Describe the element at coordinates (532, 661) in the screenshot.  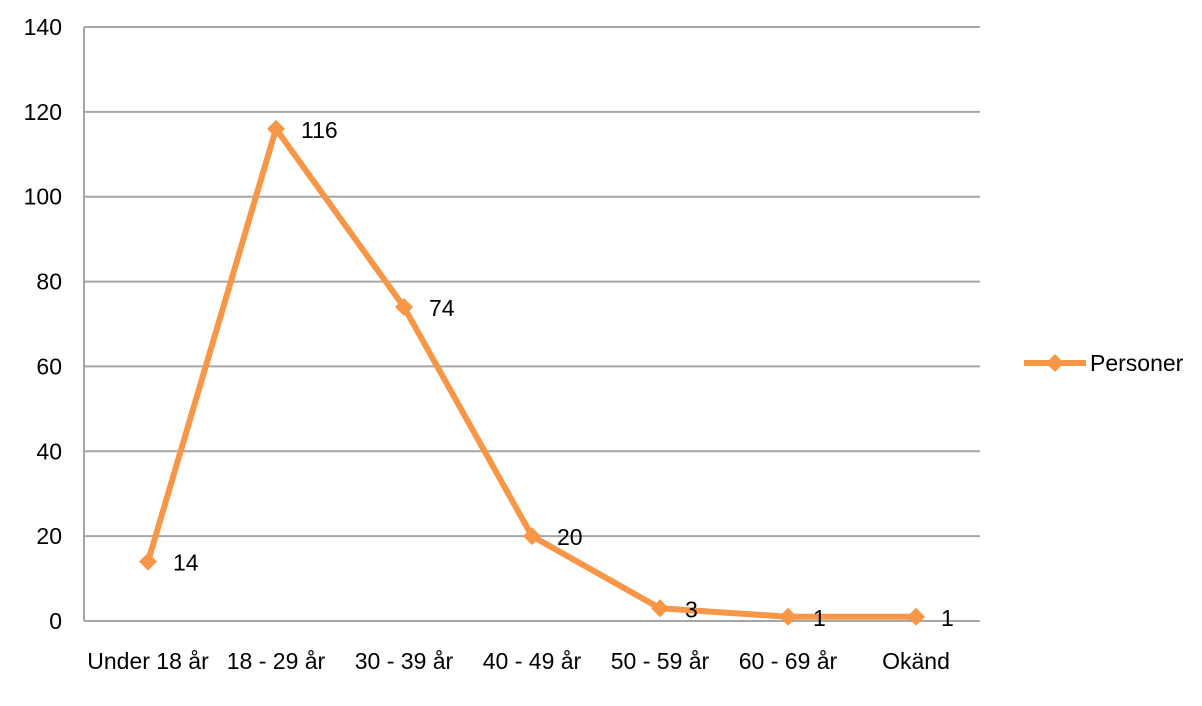
I see `x-tick-label: 40 - 49 år` at that location.